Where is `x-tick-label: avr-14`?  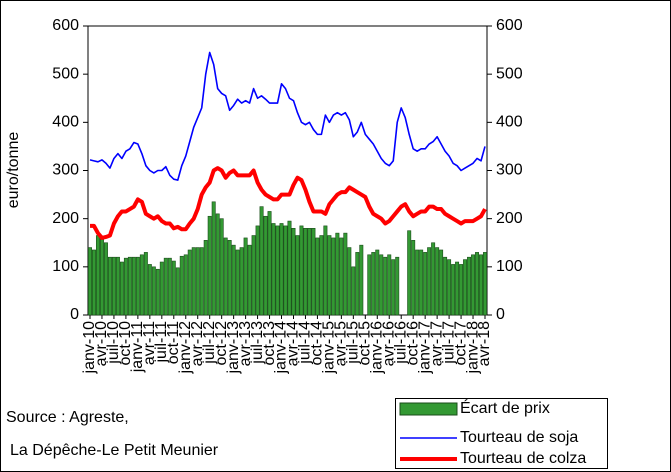
x-tick-label: avr-14 is located at coordinates (293, 343).